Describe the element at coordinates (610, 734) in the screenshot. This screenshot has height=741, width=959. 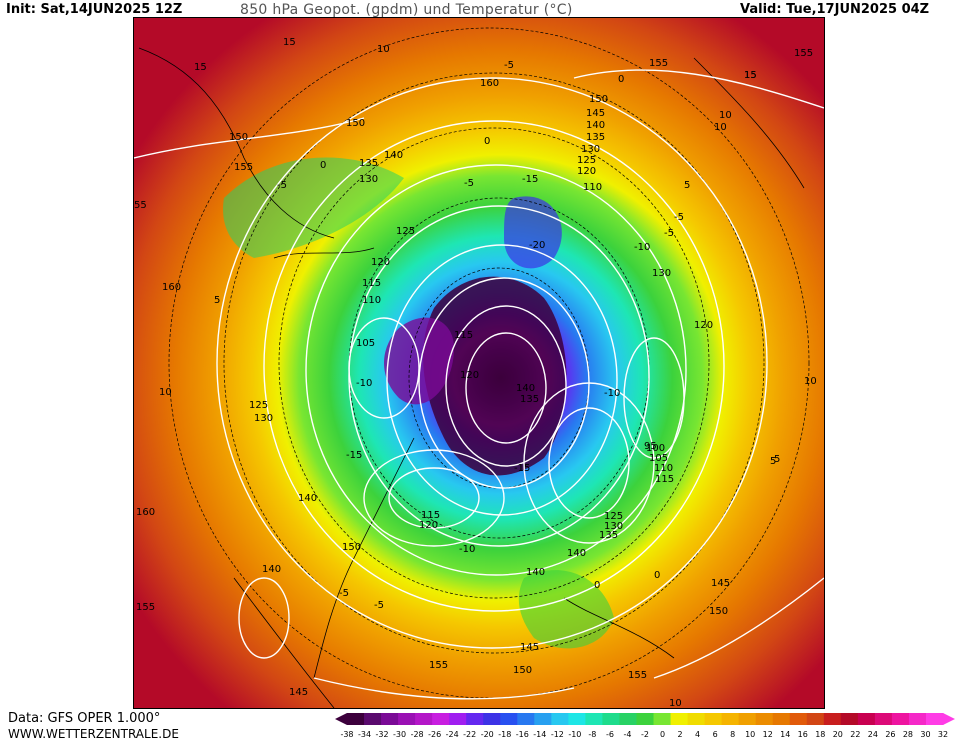
I see `legend-tick-label: -6` at that location.